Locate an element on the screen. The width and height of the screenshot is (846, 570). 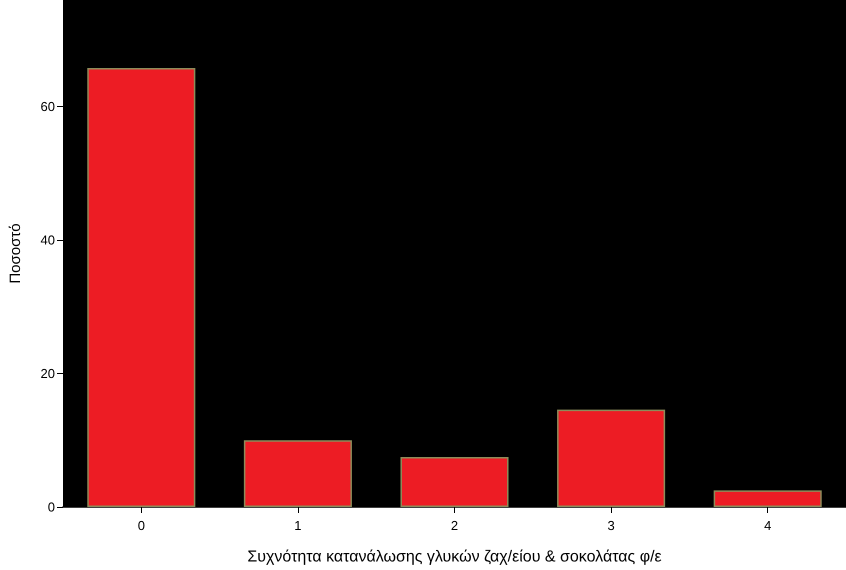
x-tick-label: 2 is located at coordinates (454, 525).